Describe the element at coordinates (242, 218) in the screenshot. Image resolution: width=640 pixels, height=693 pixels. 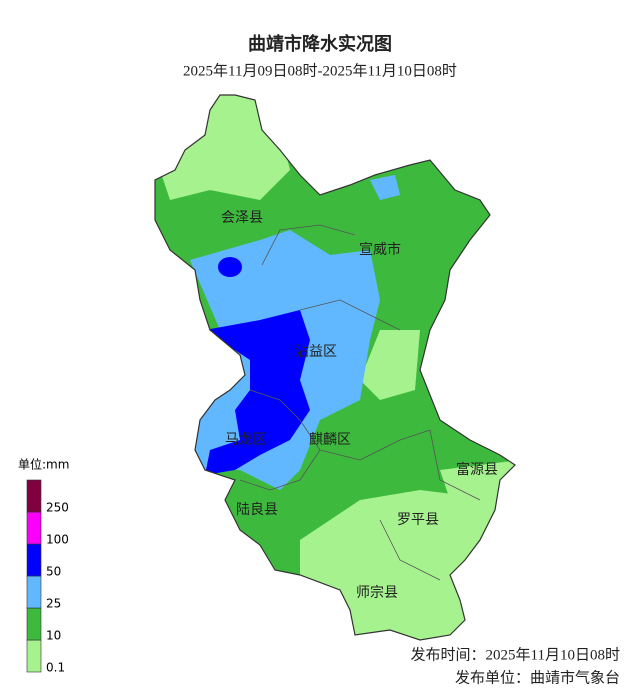
I see `district-label: 会泽县` at that location.